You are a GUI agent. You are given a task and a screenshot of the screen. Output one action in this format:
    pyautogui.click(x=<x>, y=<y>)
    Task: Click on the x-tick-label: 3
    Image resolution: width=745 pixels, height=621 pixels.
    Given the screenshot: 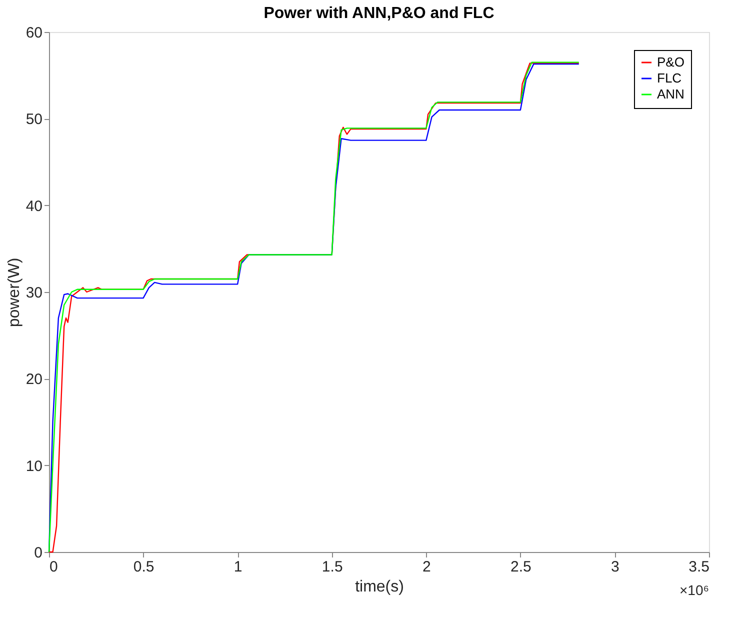 What is the action you would take?
    pyautogui.click(x=615, y=567)
    